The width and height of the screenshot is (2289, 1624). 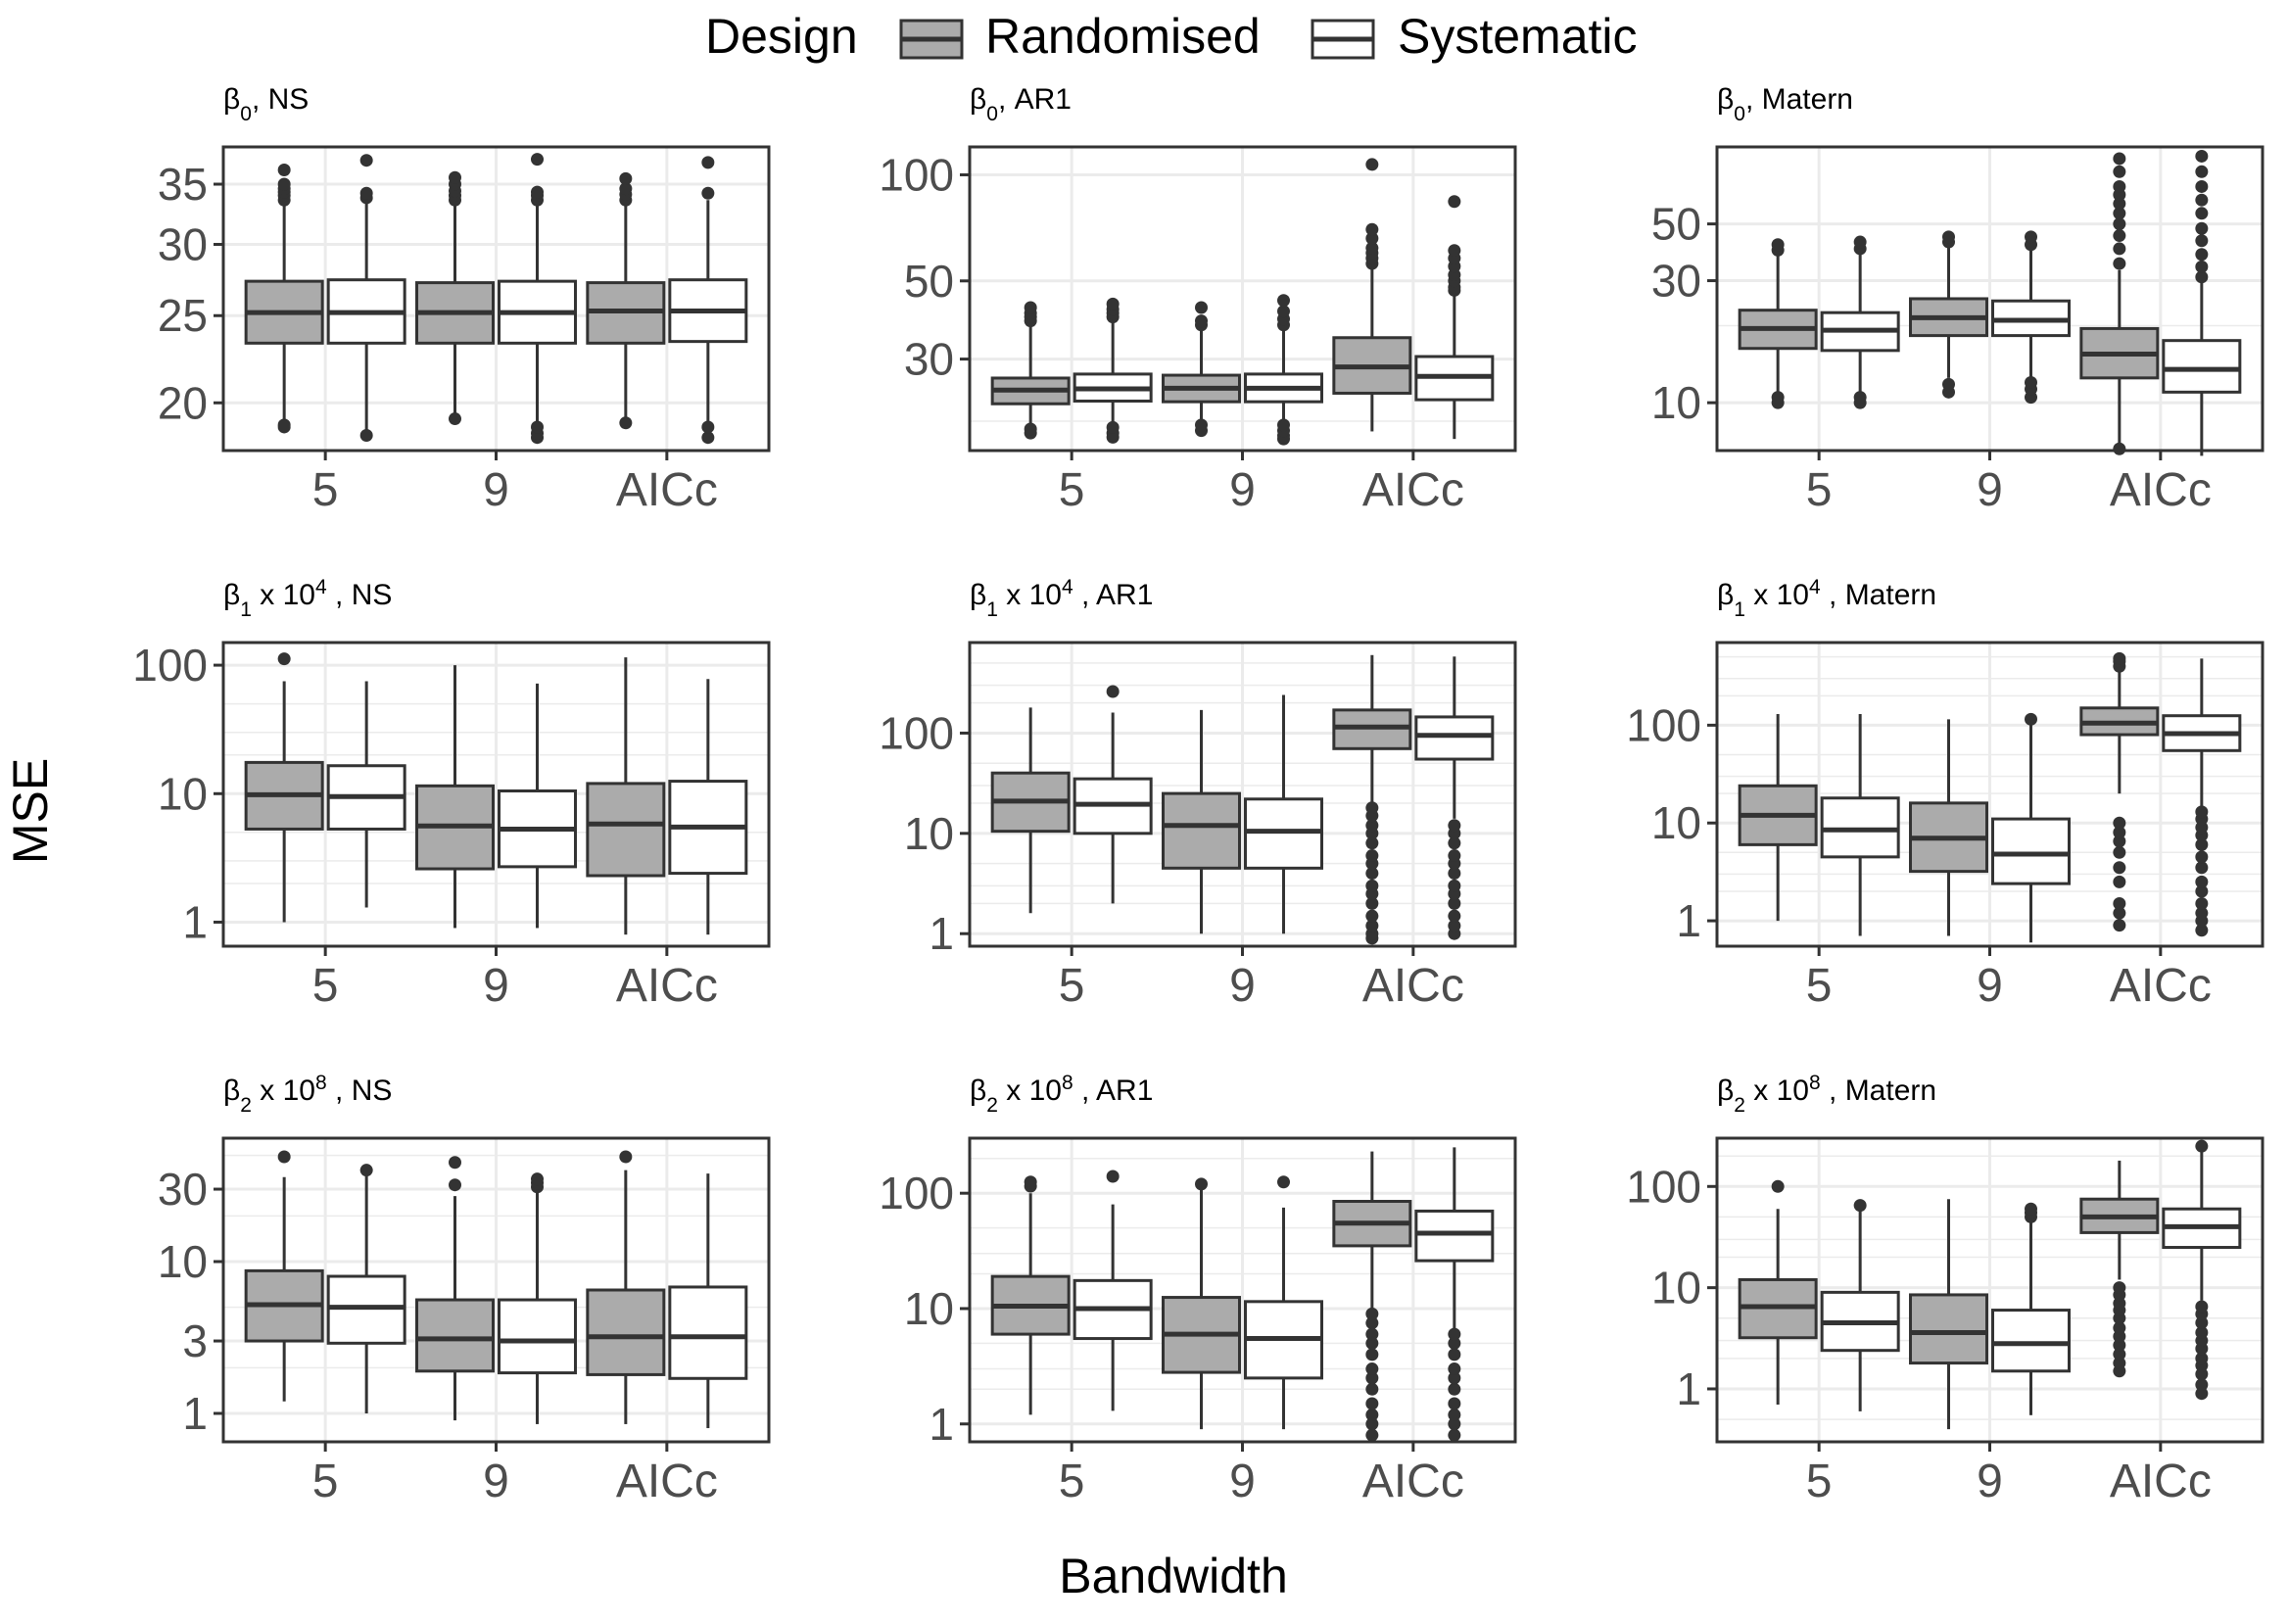 What do you see at coordinates (170, 665) in the screenshot?
I see `y-tick-label: 100` at bounding box center [170, 665].